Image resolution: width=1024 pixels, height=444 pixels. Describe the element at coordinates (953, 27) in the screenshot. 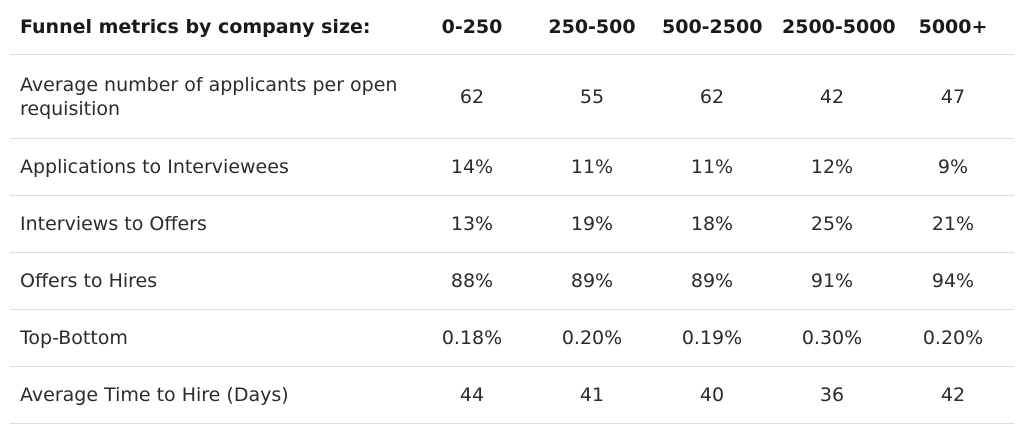

I see `column-header-5000-plus: 5000+` at that location.